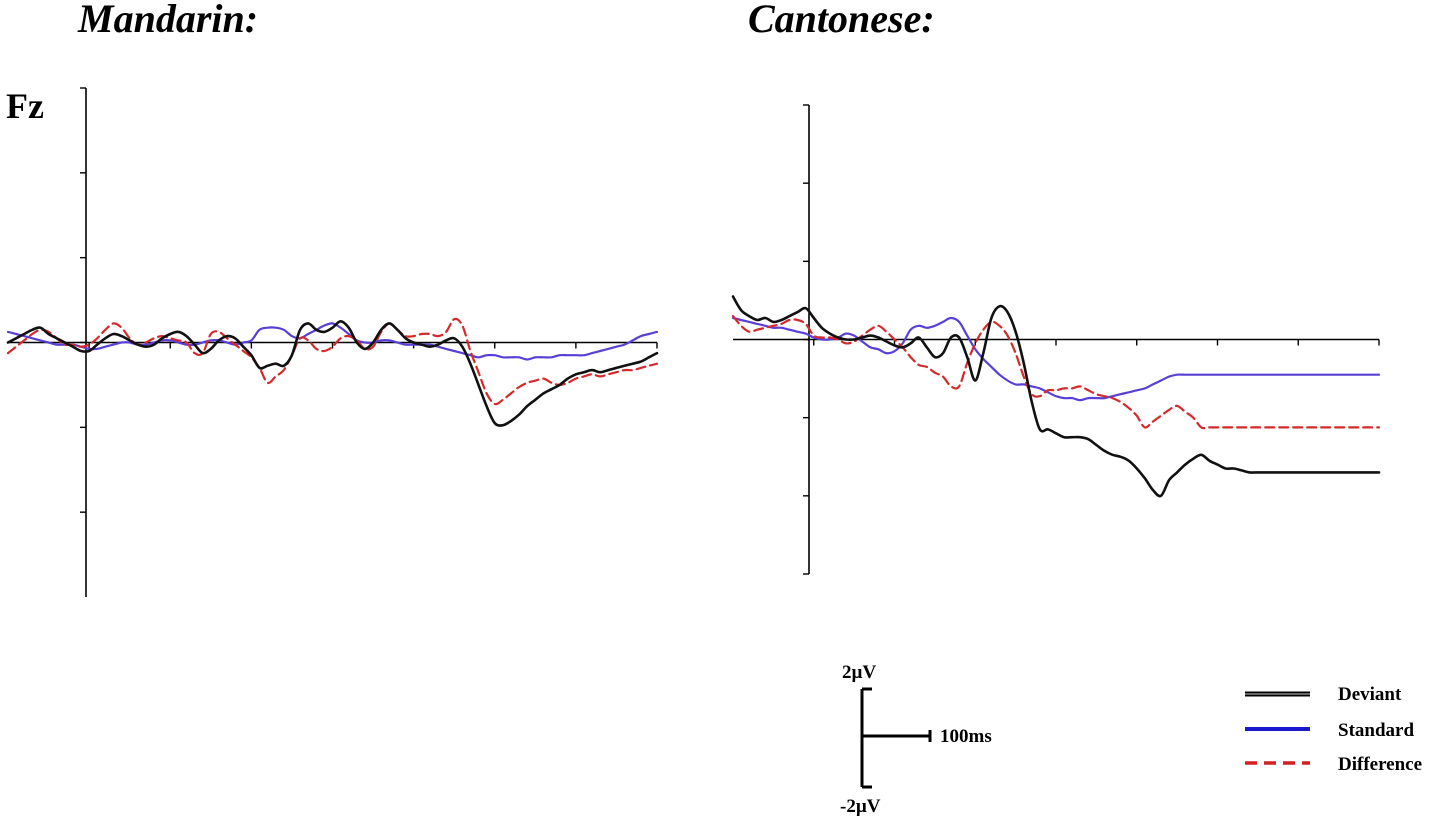 The width and height of the screenshot is (1443, 825). What do you see at coordinates (1333, 729) in the screenshot?
I see `legend: Deviant Standard Difference` at bounding box center [1333, 729].